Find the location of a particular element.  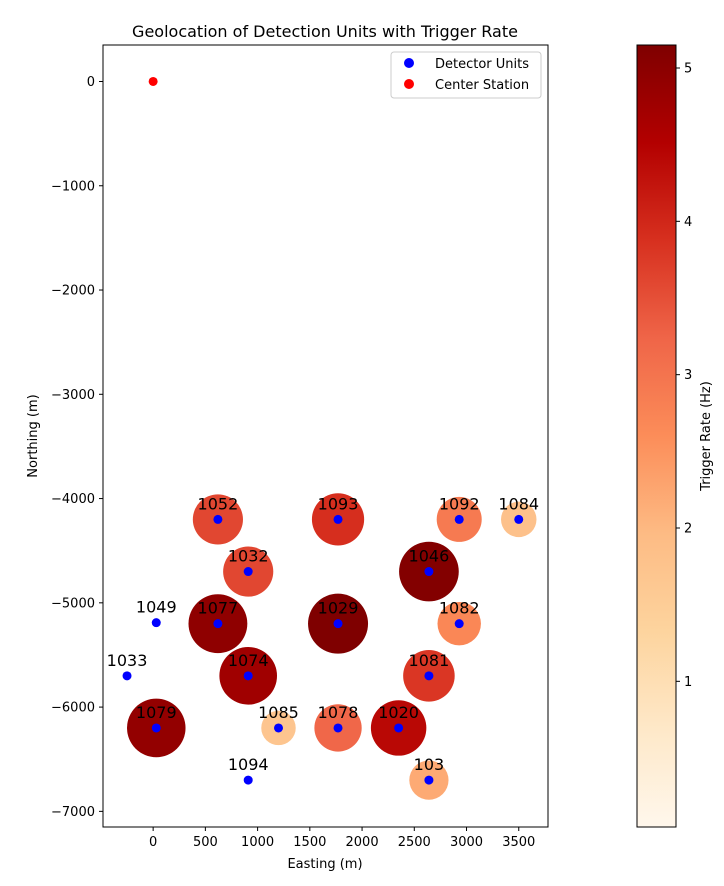

legend-marker-detector-units is located at coordinates (409, 63).